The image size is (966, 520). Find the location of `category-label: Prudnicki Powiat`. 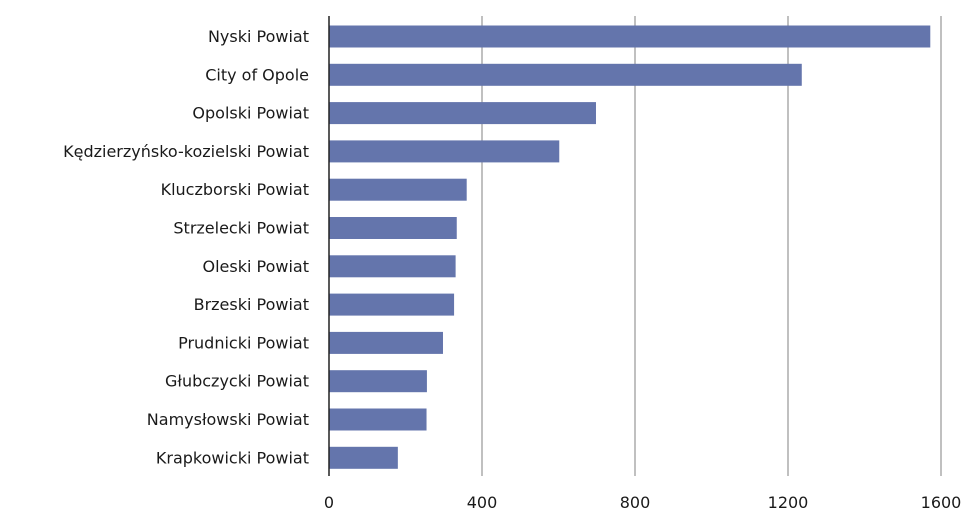

category-label: Prudnicki Powiat is located at coordinates (243, 342).